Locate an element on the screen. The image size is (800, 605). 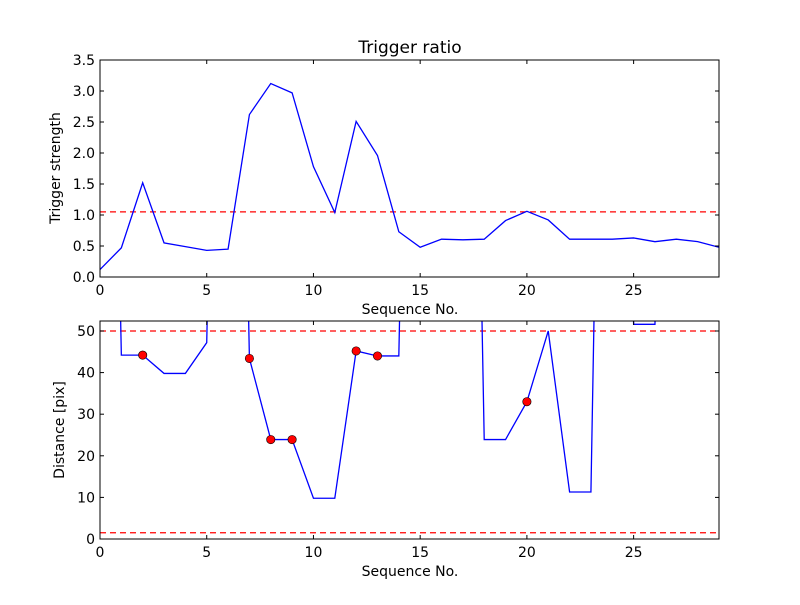
y-tick-label-0-6: 3.0 is located at coordinates (84, 92).